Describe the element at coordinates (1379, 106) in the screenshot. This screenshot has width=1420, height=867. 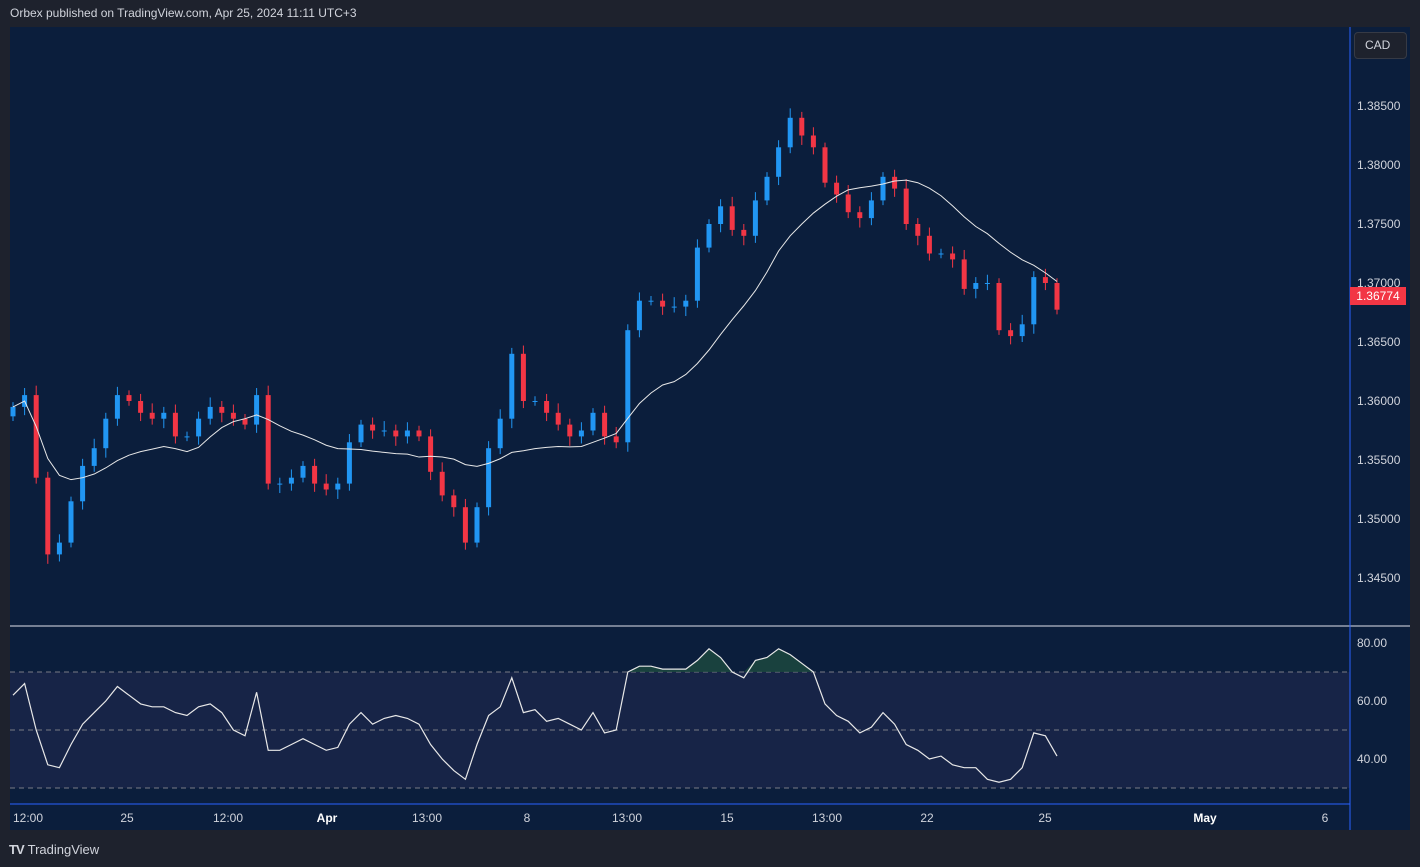
I see `axis-tick-label: 1.38500` at that location.